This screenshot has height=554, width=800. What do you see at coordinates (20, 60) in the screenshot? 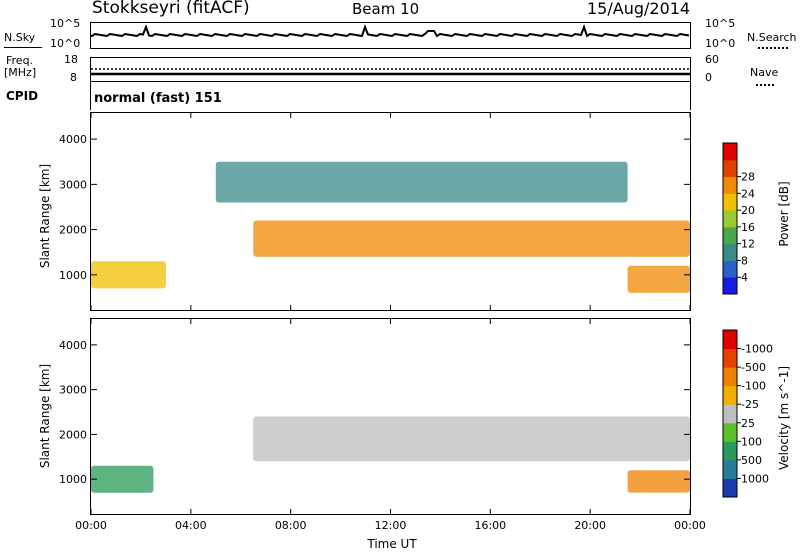
I see `freq-label-line1: Freq.` at bounding box center [20, 60].